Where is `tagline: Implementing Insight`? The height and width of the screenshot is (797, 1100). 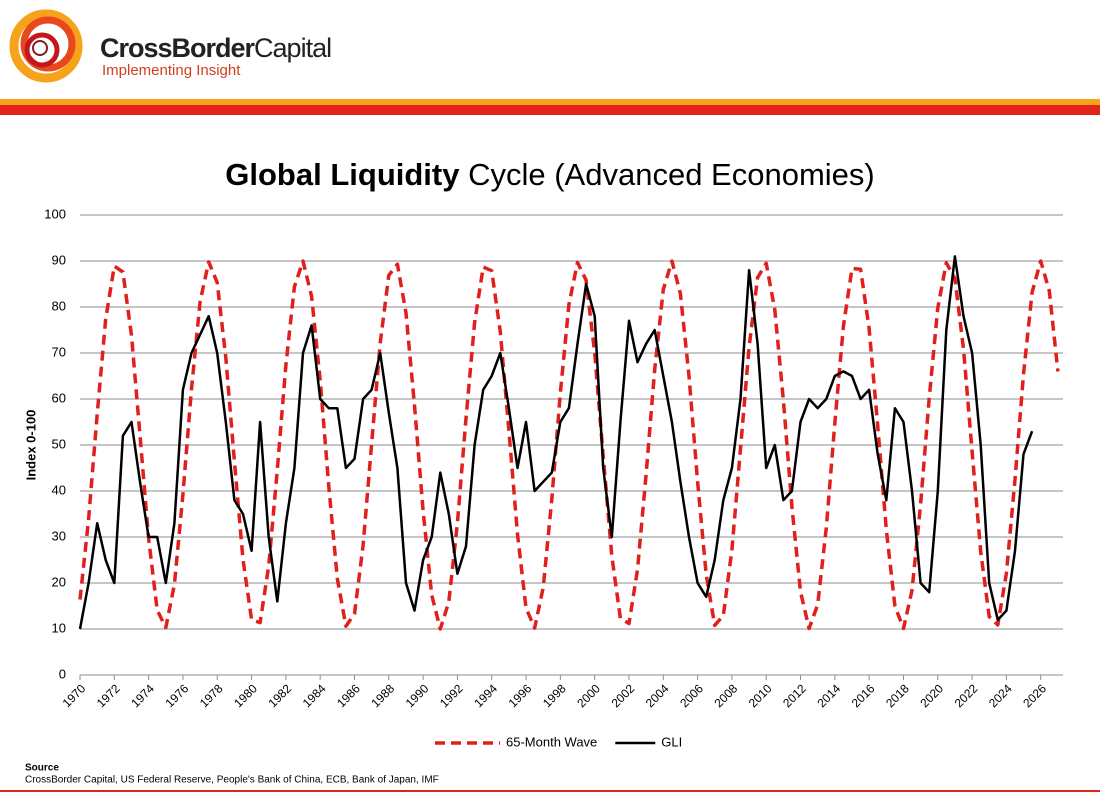
tagline: Implementing Insight is located at coordinates (171, 70).